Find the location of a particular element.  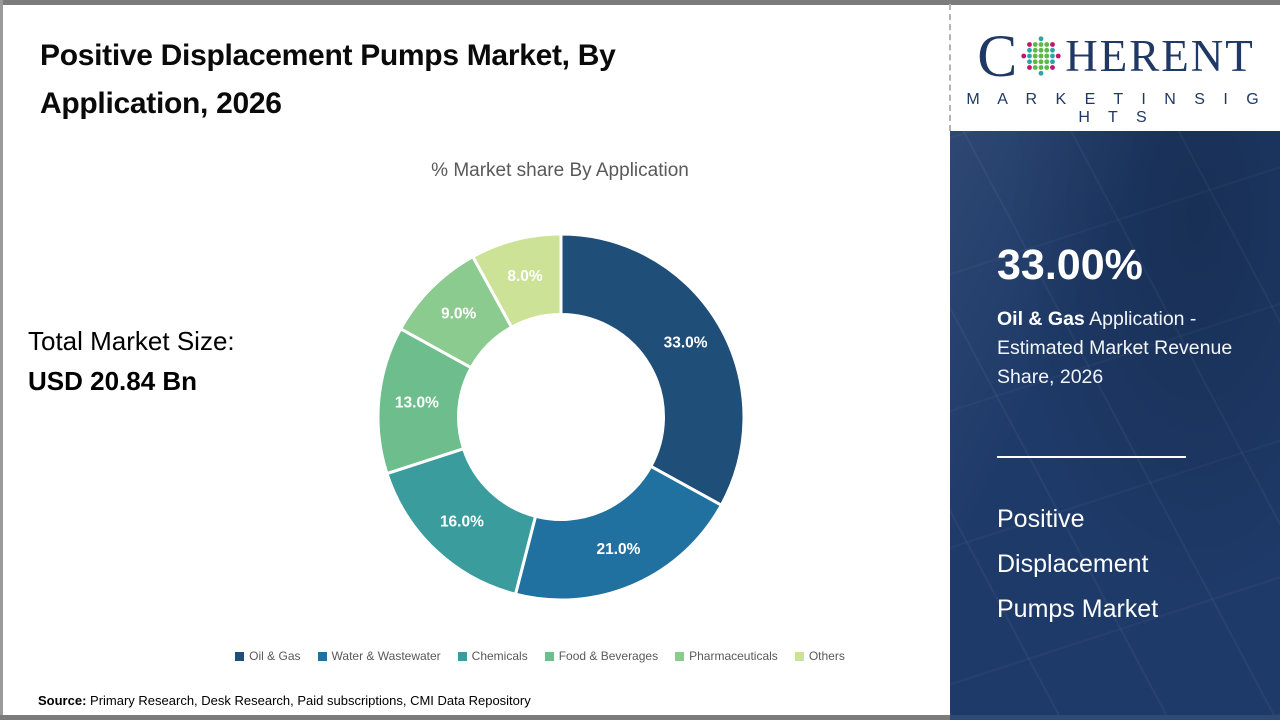

donut-chart: 33.0% 21.0% 16.0% 13.0% 9.0% 8.0% is located at coordinates (561, 417).